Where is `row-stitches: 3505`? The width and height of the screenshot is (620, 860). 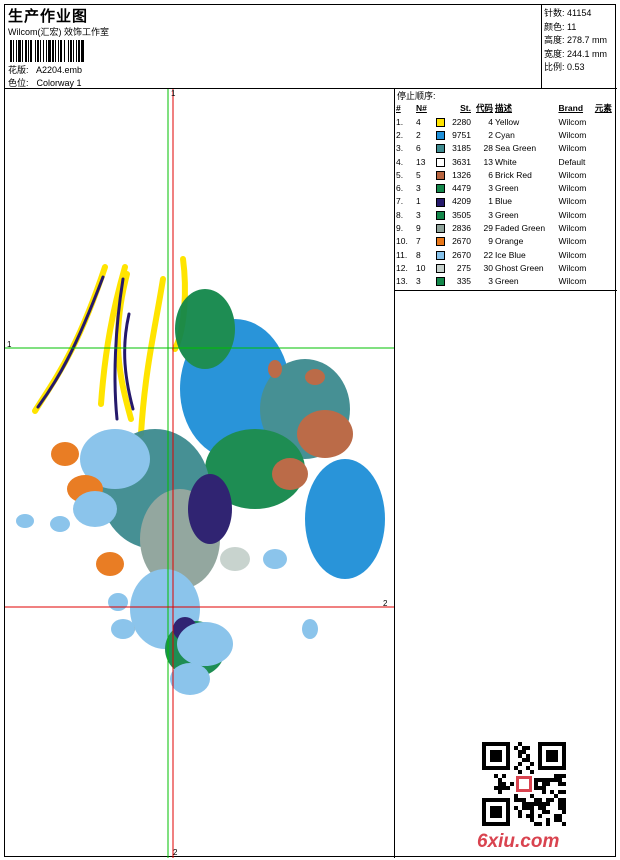 row-stitches: 3505 is located at coordinates (461, 214).